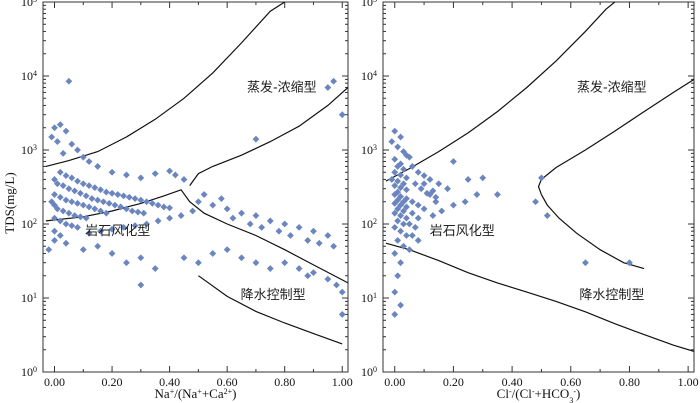 The height and width of the screenshot is (403, 700). What do you see at coordinates (29, 372) in the screenshot?
I see `y-tick-label: 10⁰` at bounding box center [29, 372].